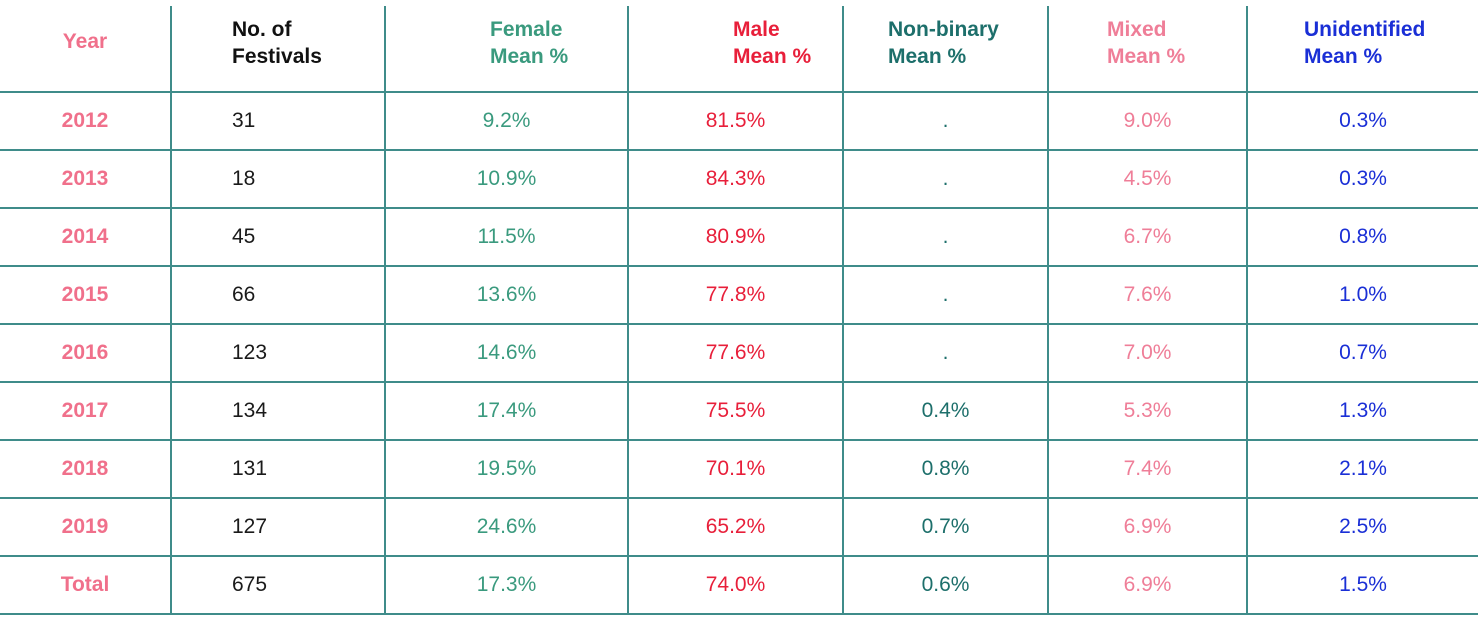 This screenshot has height=617, width=1478. I want to click on table-row: 2016 123 14.6% 77.6% . 7.0% 0.7%, so click(739, 353).